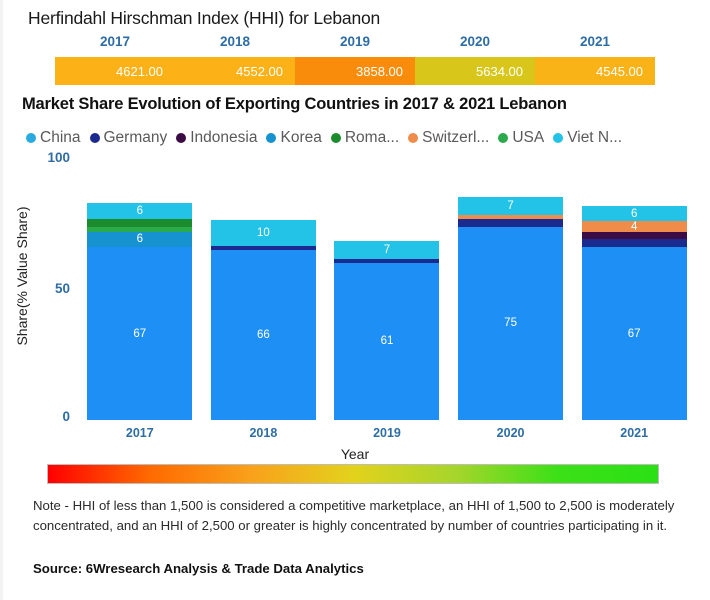 The image size is (710, 600). I want to click on legend-item-label: China, so click(60, 137).